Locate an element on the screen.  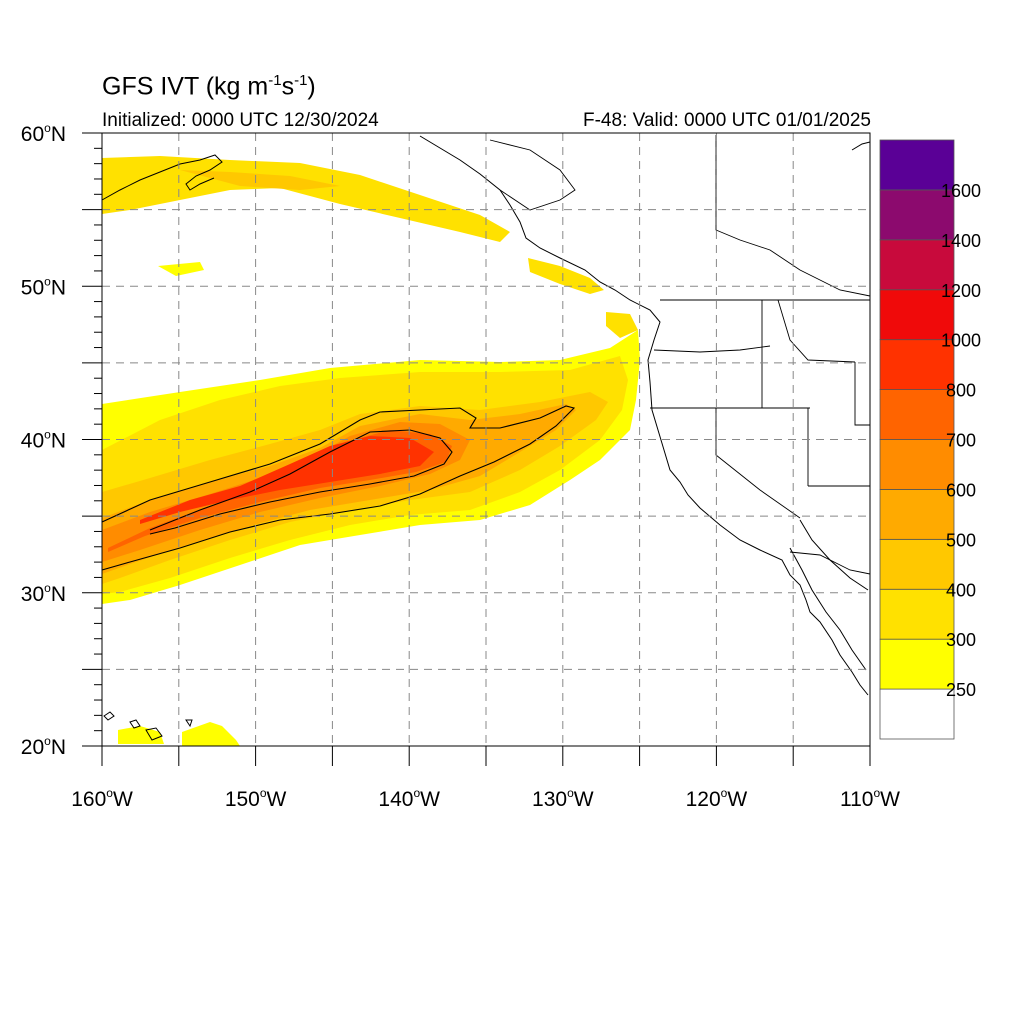
ivt-contour-inner is located at coordinates (301, 482).